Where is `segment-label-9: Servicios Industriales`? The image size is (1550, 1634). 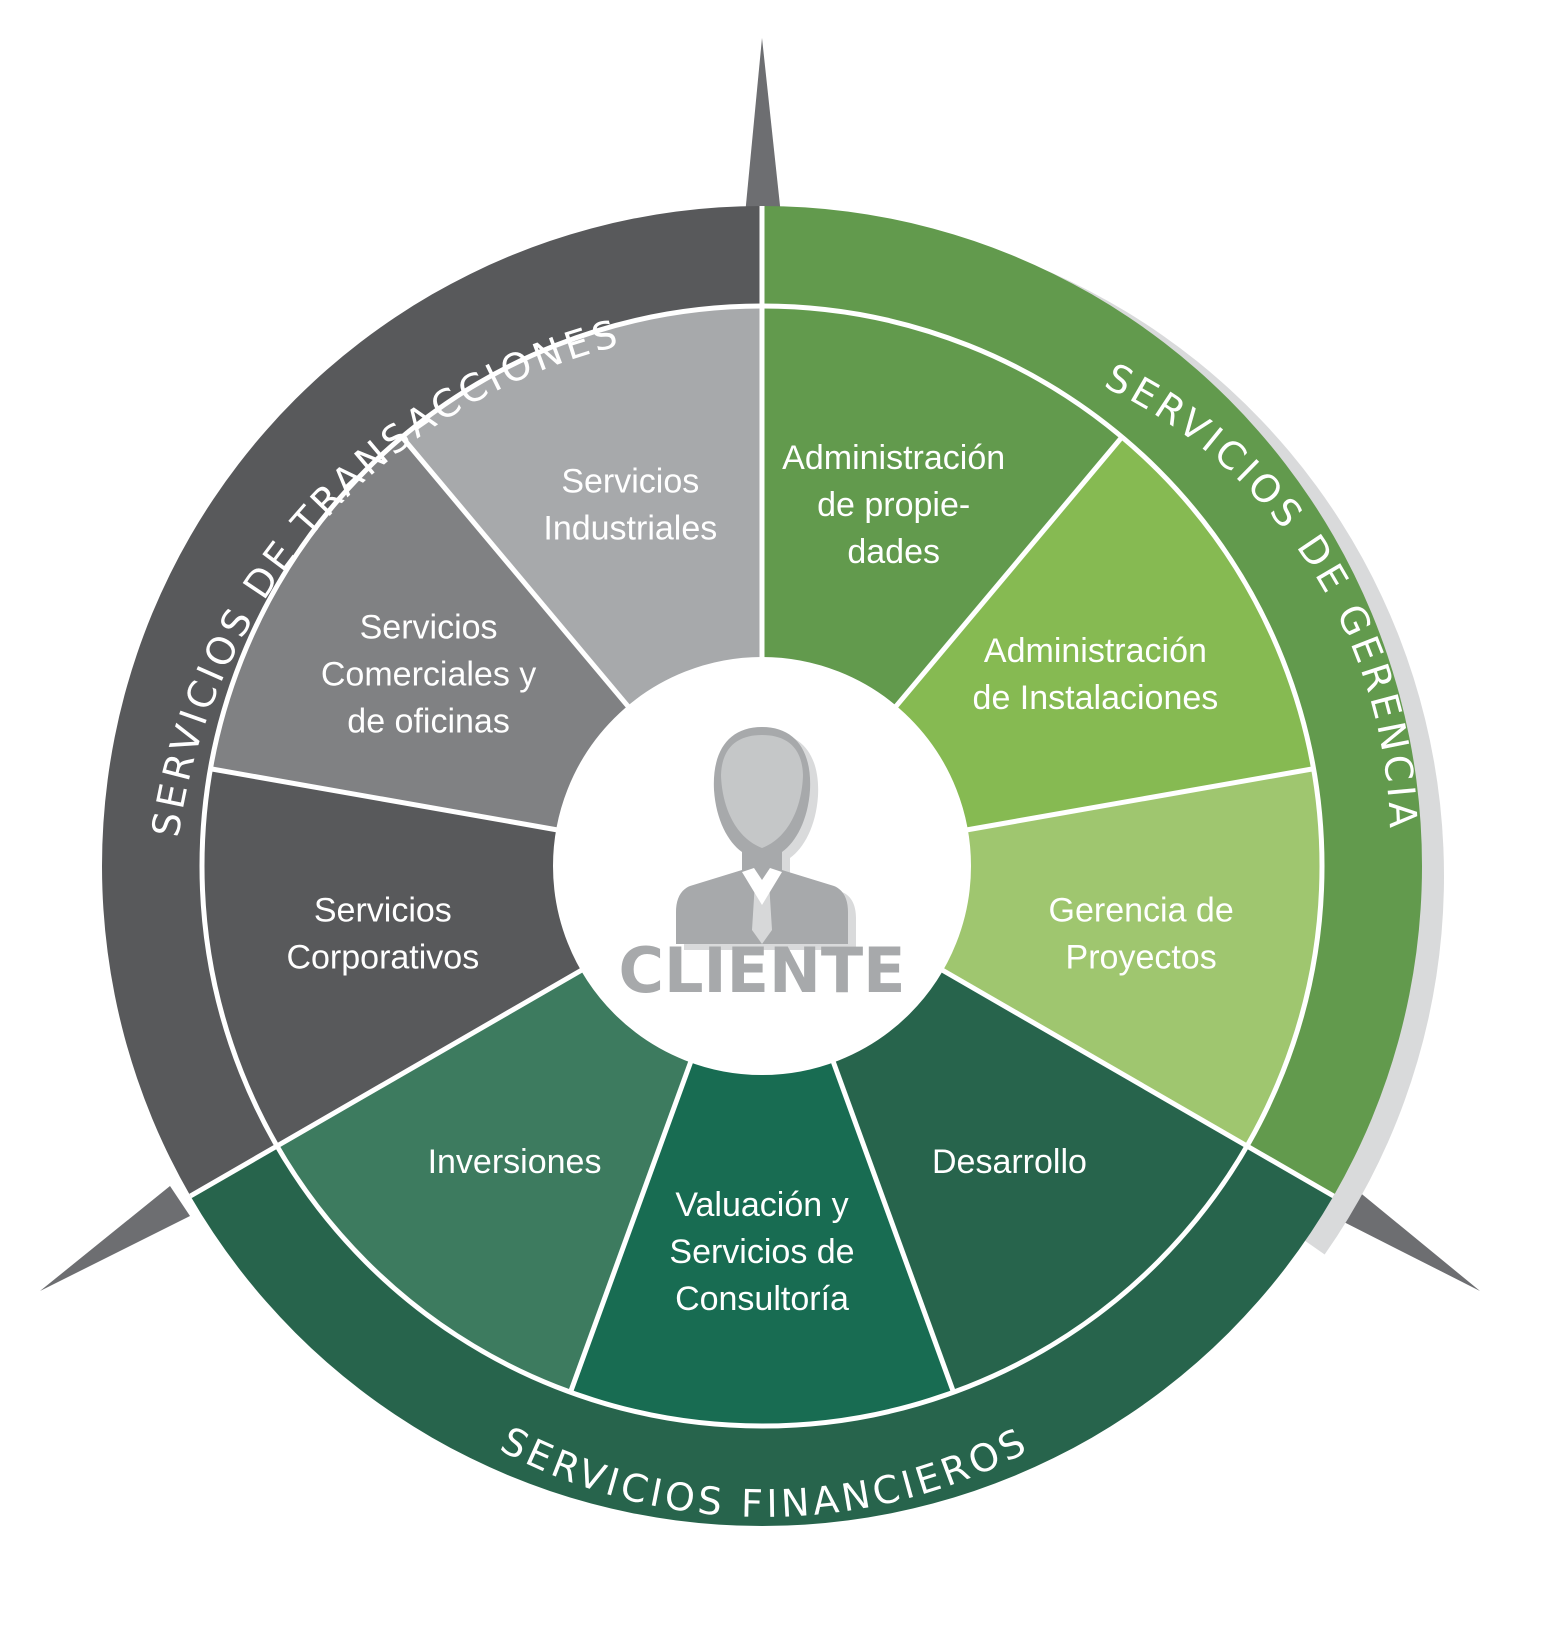
segment-label-9: Servicios Industriales is located at coordinates (630, 505).